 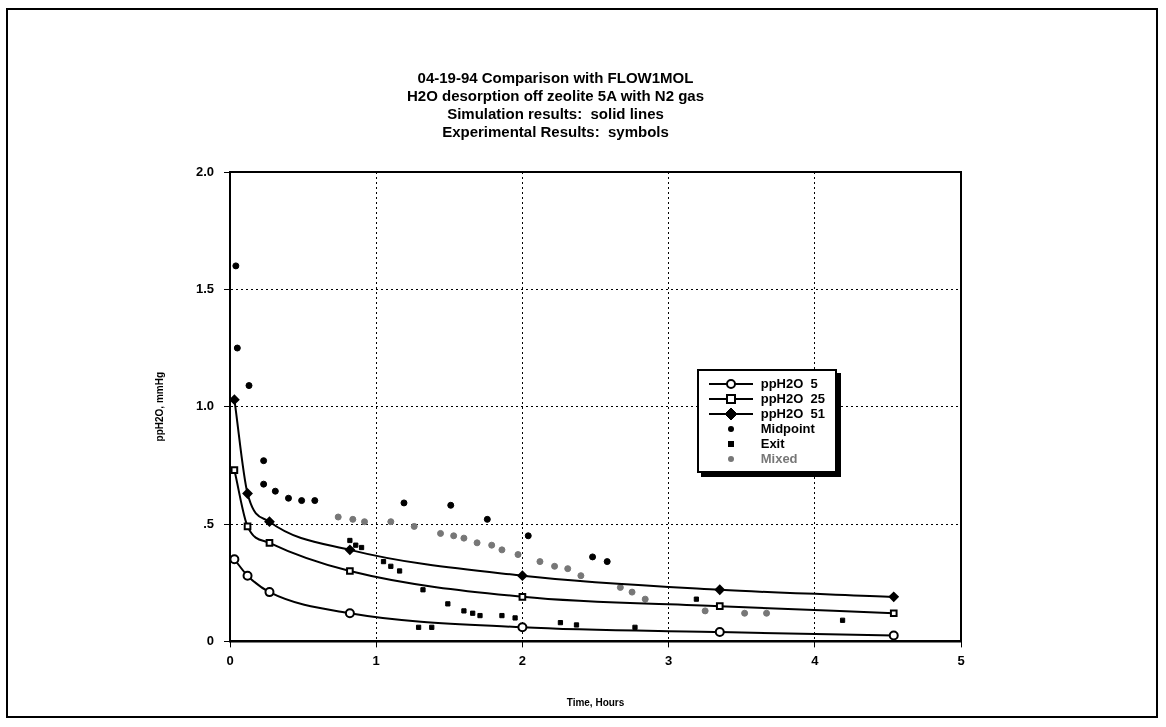 What do you see at coordinates (210, 640) in the screenshot?
I see `y-tick-label: 0` at bounding box center [210, 640].